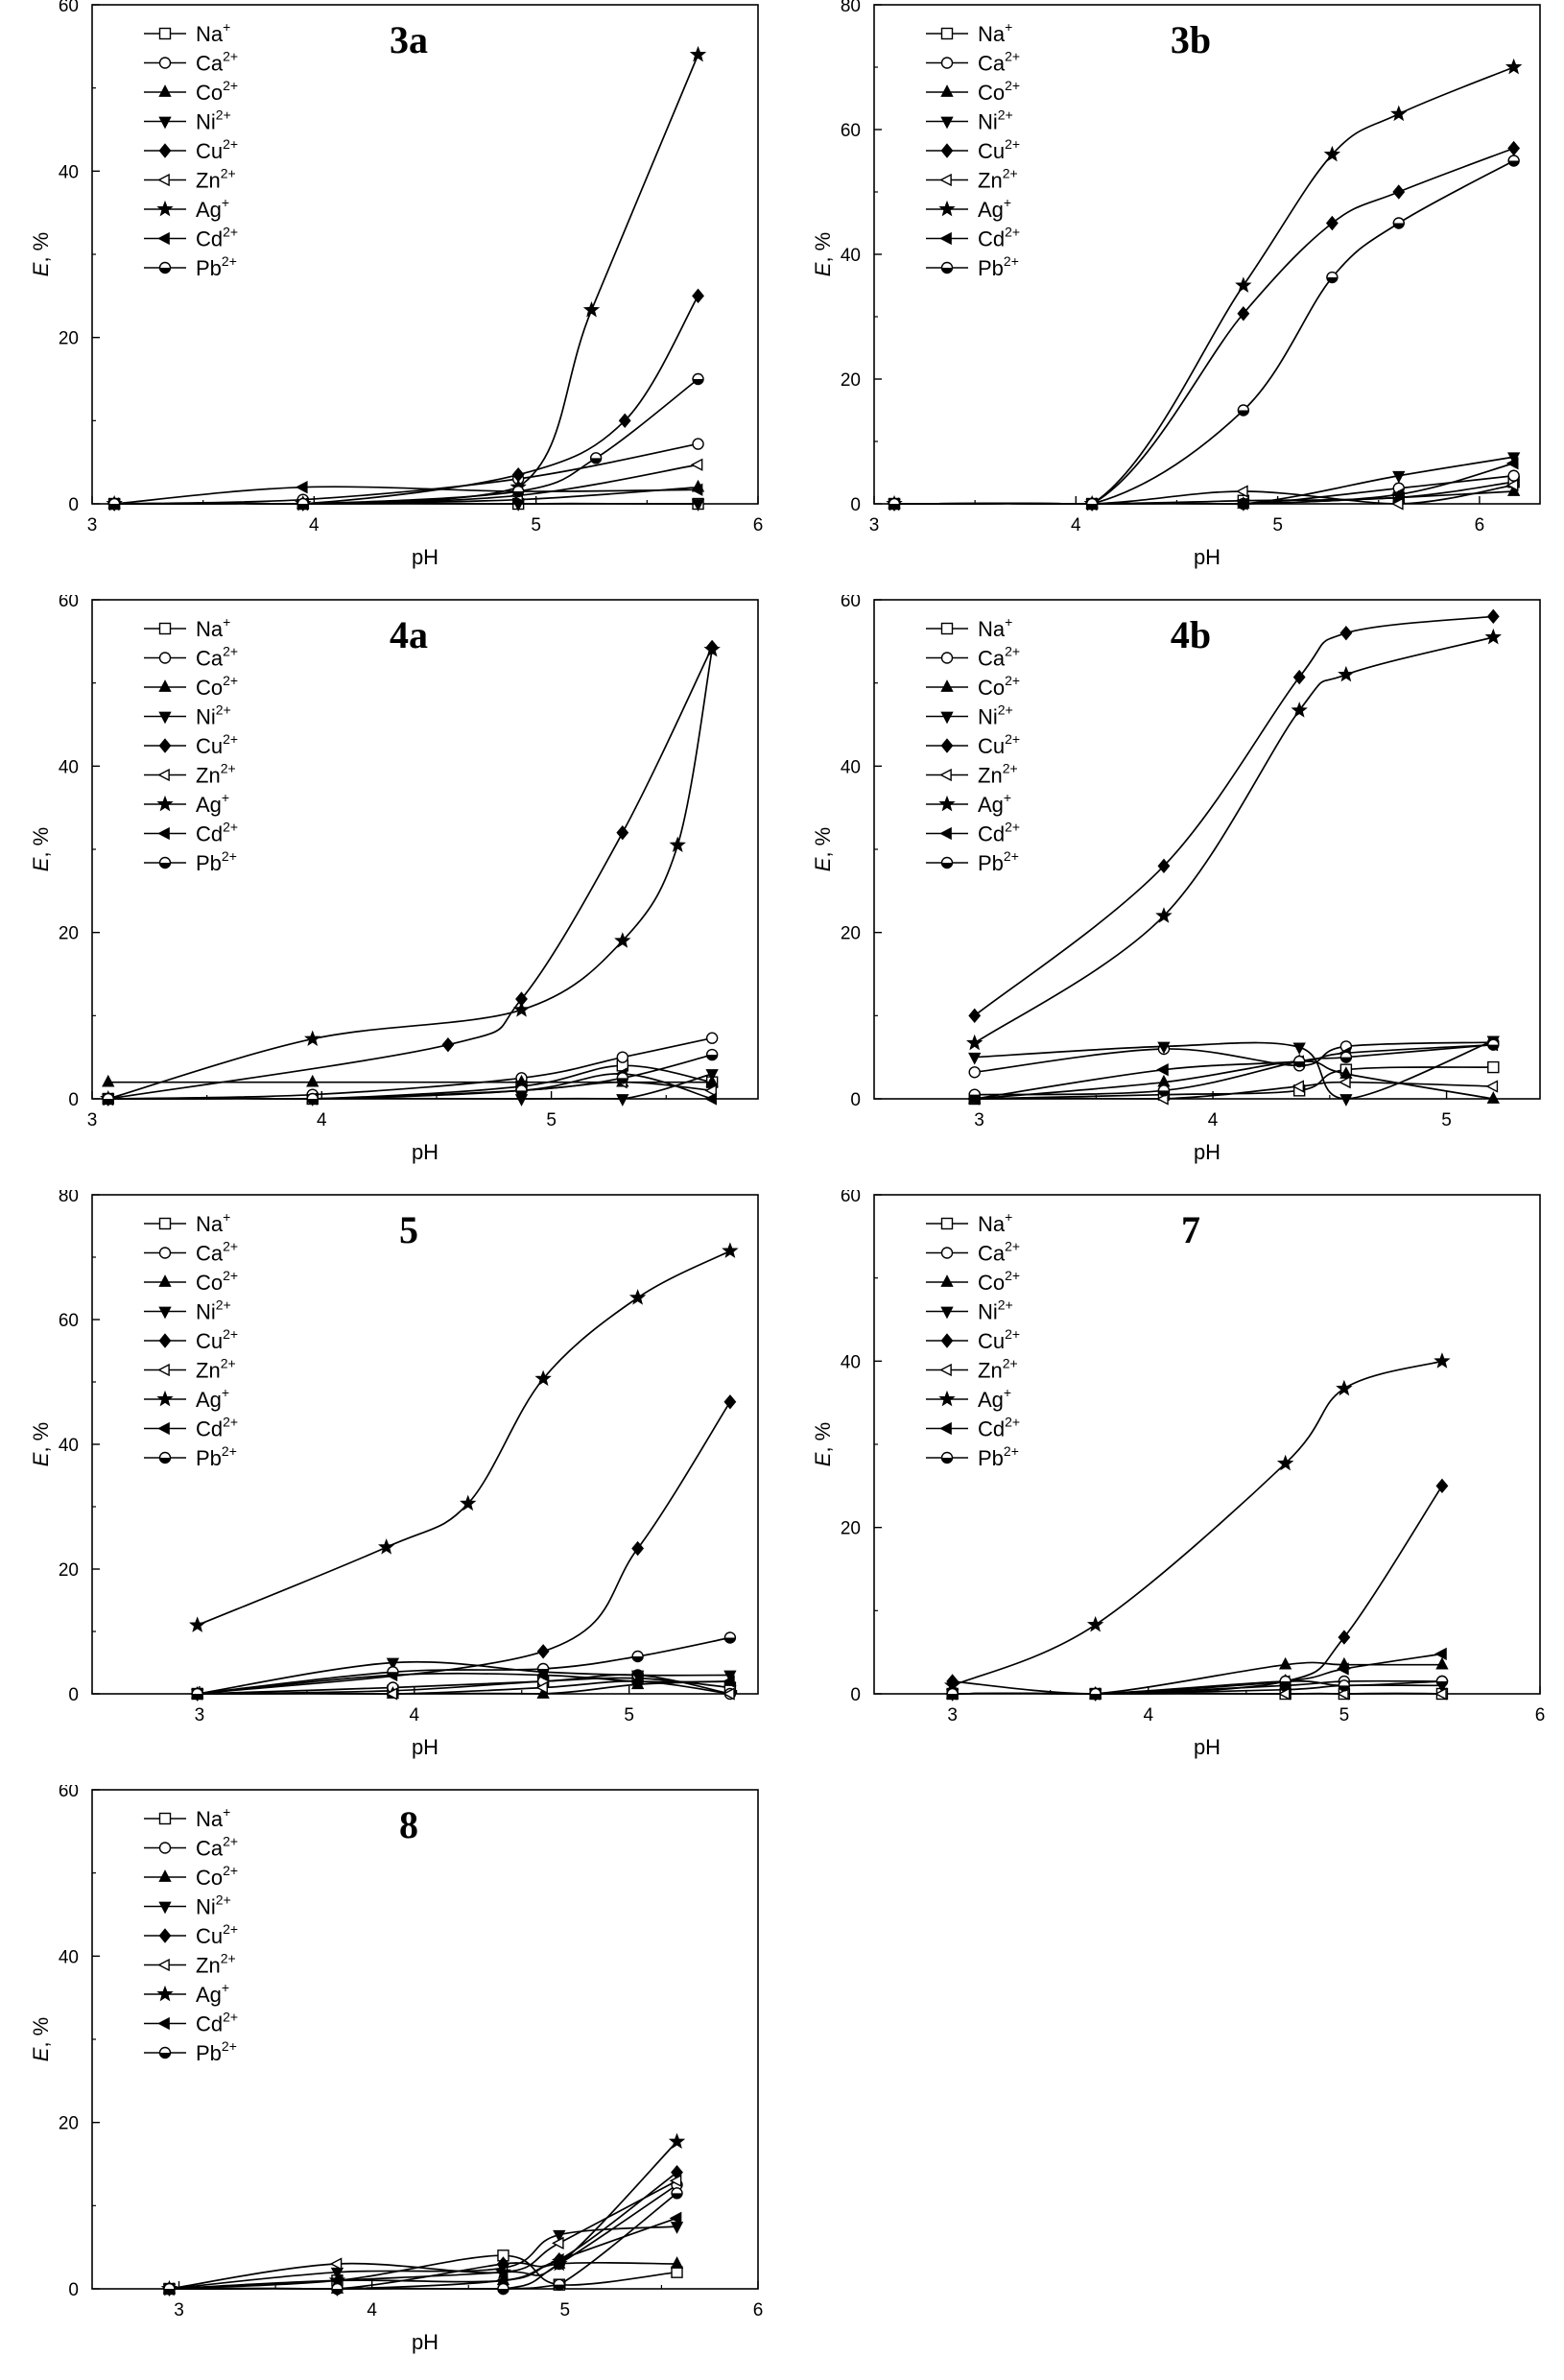  Describe the element at coordinates (209, 805) in the screenshot. I see `legend-label-base: Ag` at that location.